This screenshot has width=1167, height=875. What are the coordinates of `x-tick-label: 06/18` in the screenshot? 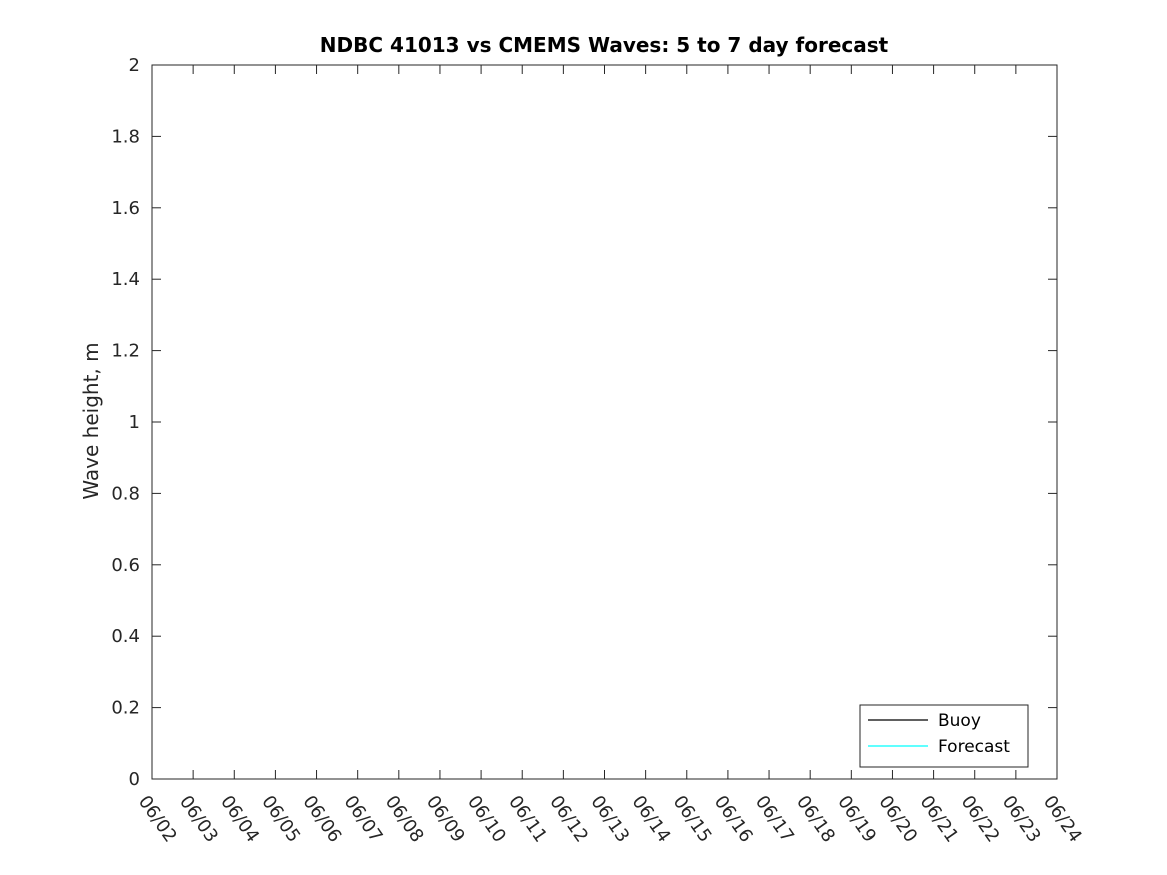 It's located at (815, 819).